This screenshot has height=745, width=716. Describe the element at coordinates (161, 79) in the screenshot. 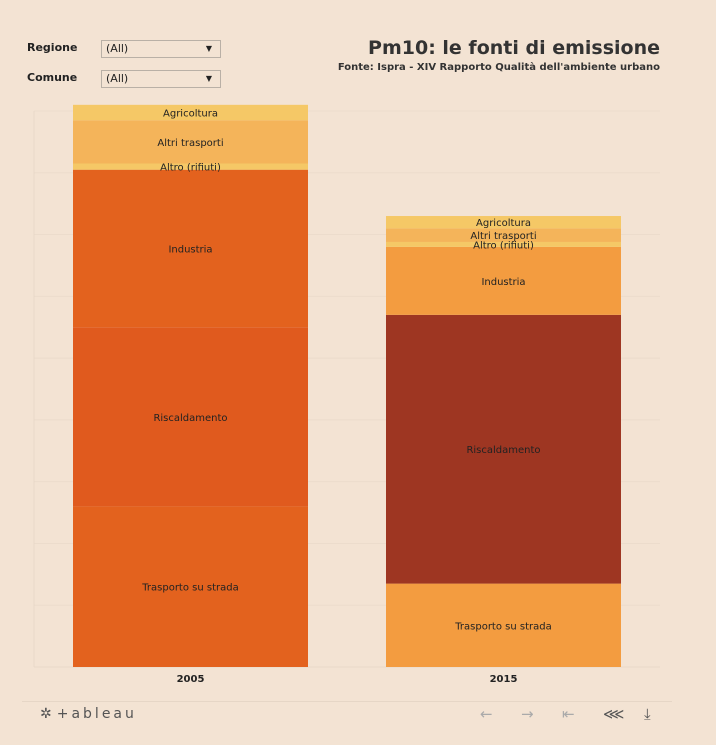

I see `comune-dropdown: (All) ▼` at that location.